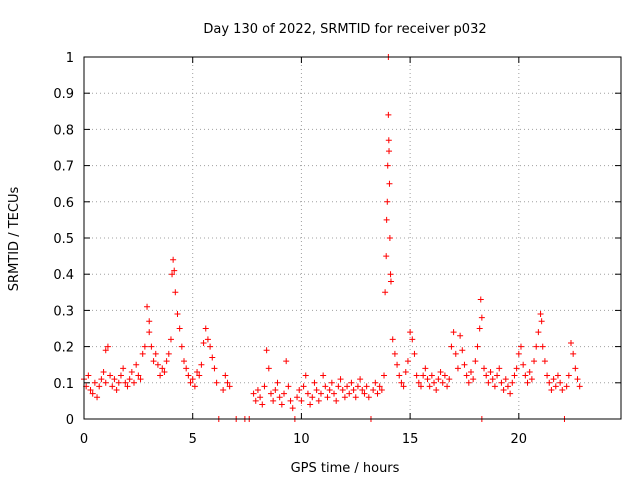 This screenshot has width=640, height=480. I want to click on y-tick-label: 0.1, so click(63, 384).